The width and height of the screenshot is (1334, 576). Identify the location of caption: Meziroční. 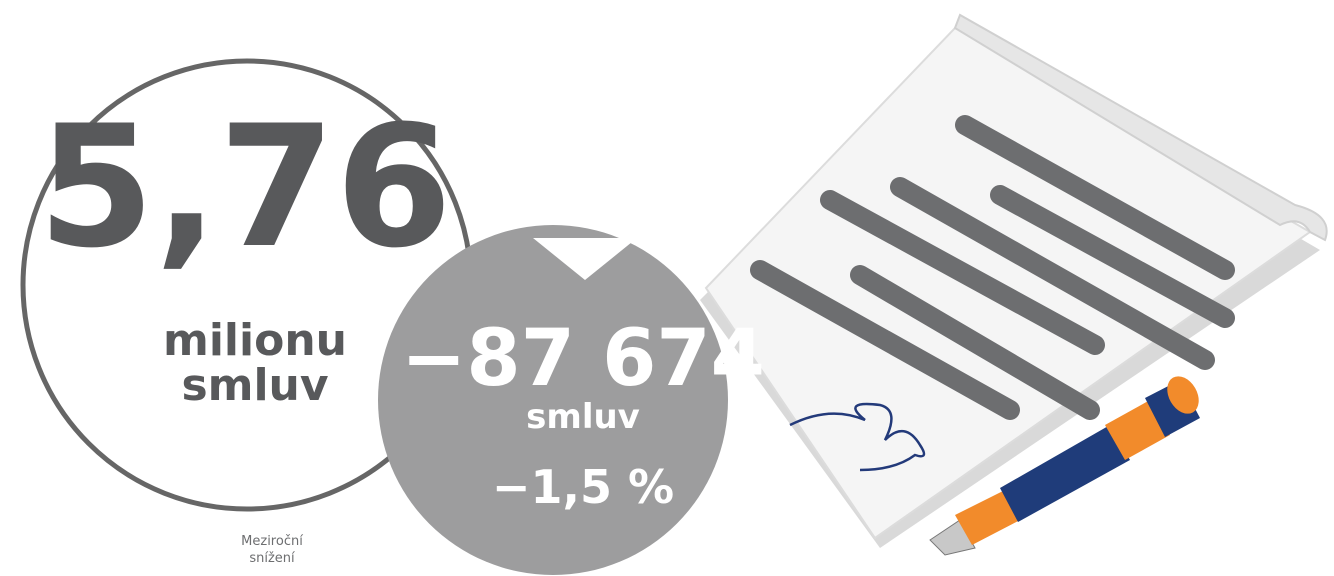
(272, 541).